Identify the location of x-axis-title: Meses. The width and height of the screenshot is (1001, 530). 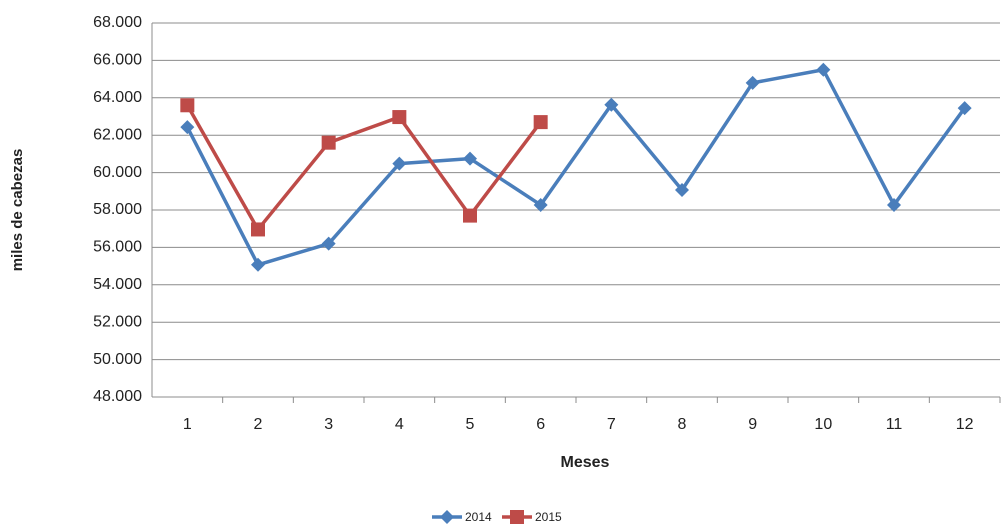
(585, 462).